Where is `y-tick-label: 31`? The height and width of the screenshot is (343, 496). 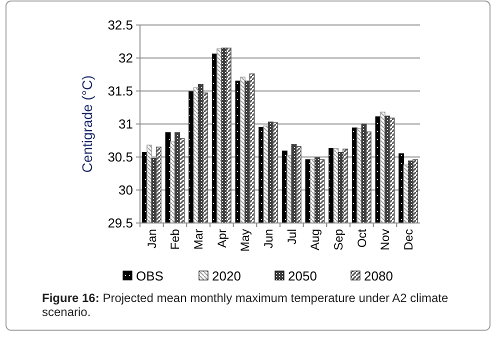
y-tick-label: 31 is located at coordinates (125, 124).